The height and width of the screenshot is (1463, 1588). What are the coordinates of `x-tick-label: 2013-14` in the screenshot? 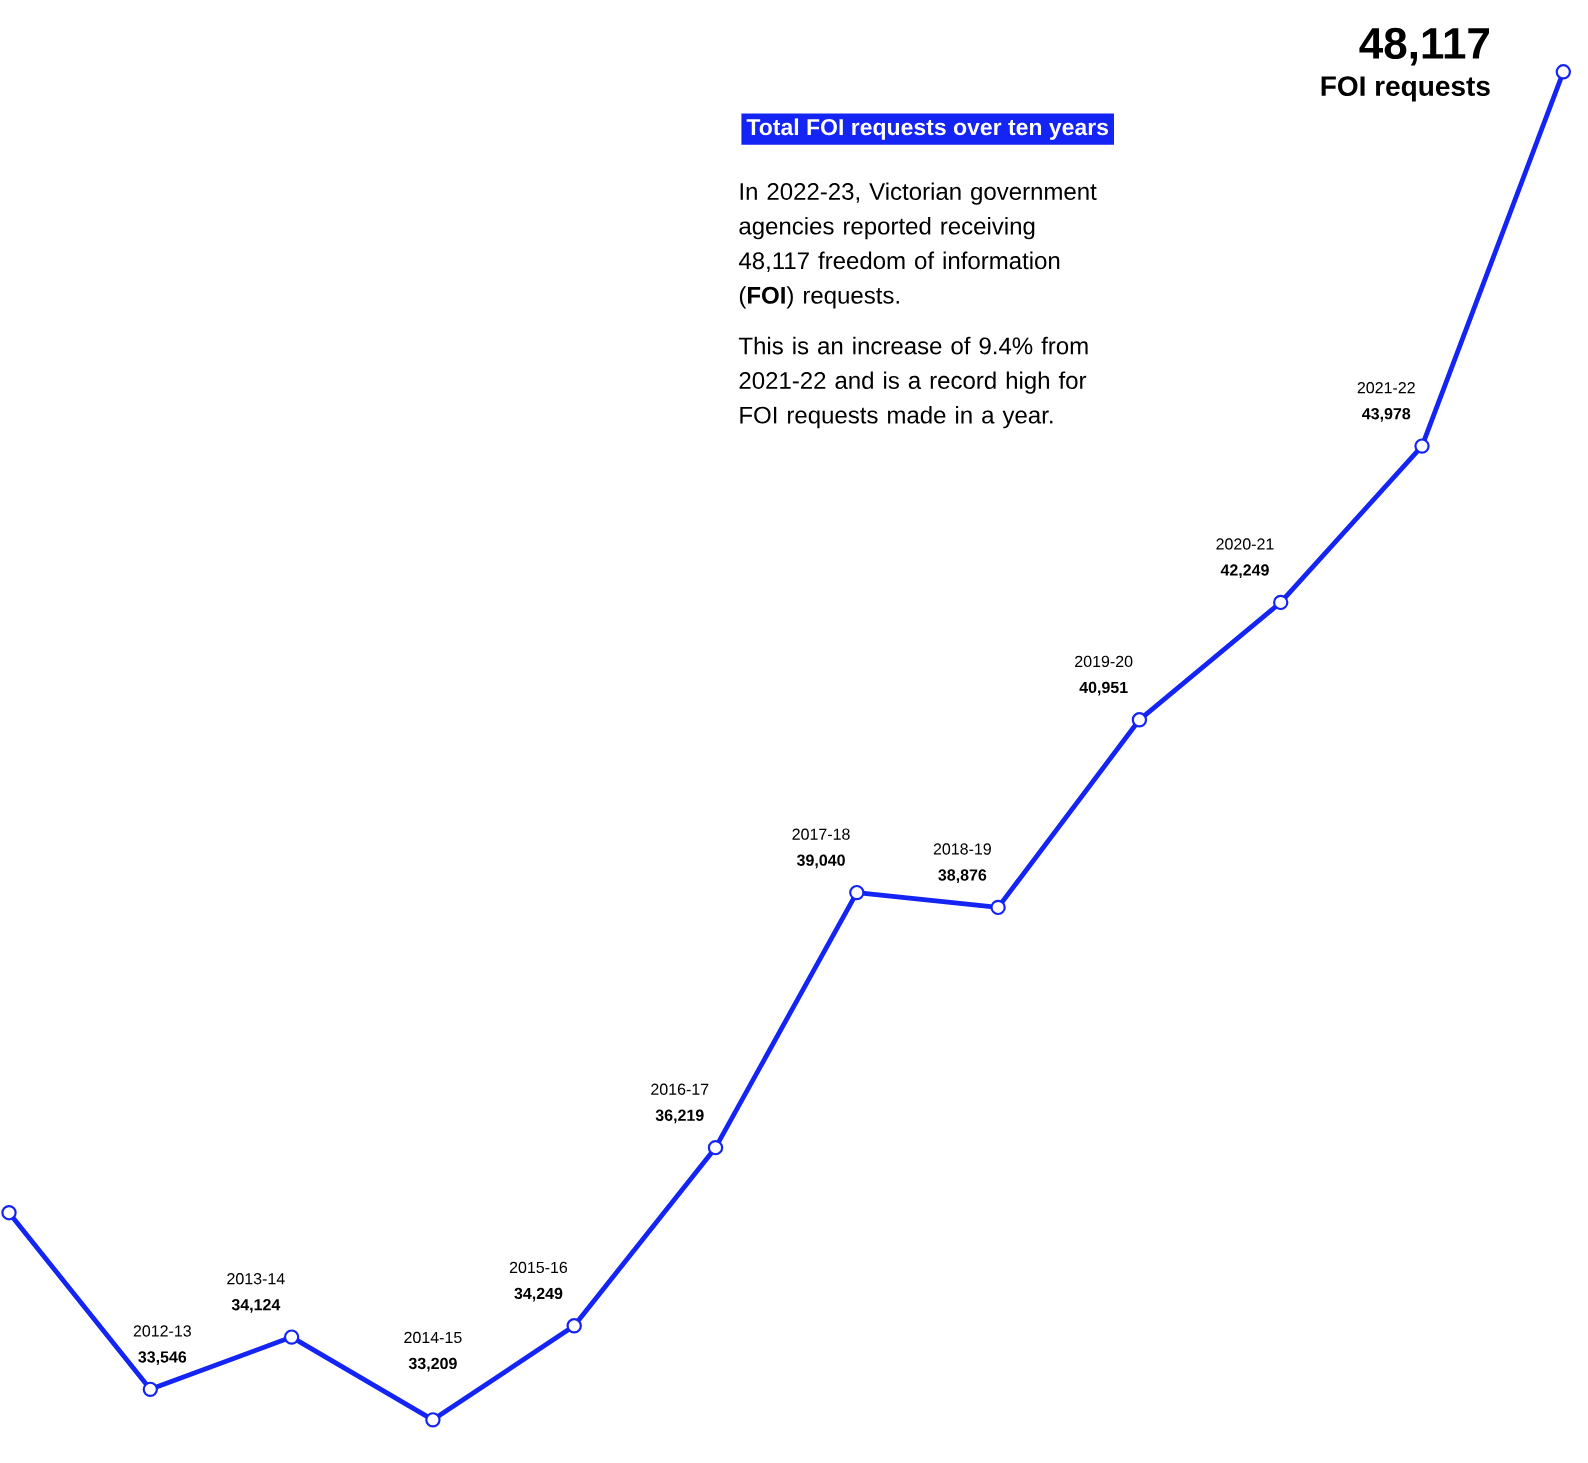 It's located at (256, 1279).